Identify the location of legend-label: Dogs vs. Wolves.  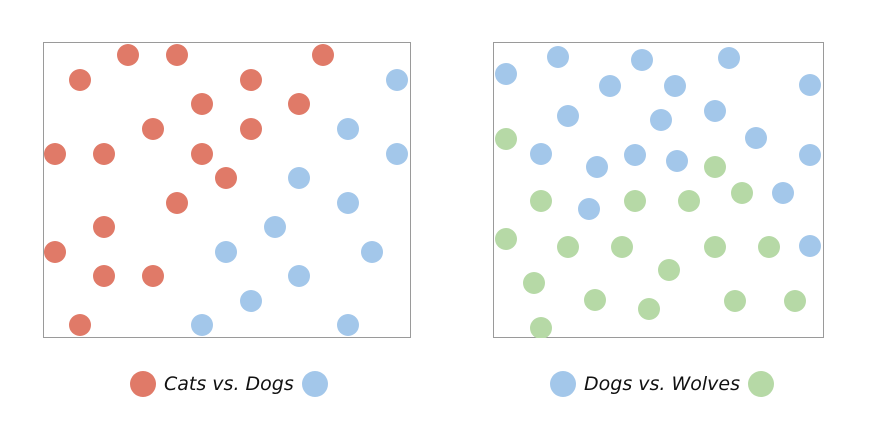
(662, 384).